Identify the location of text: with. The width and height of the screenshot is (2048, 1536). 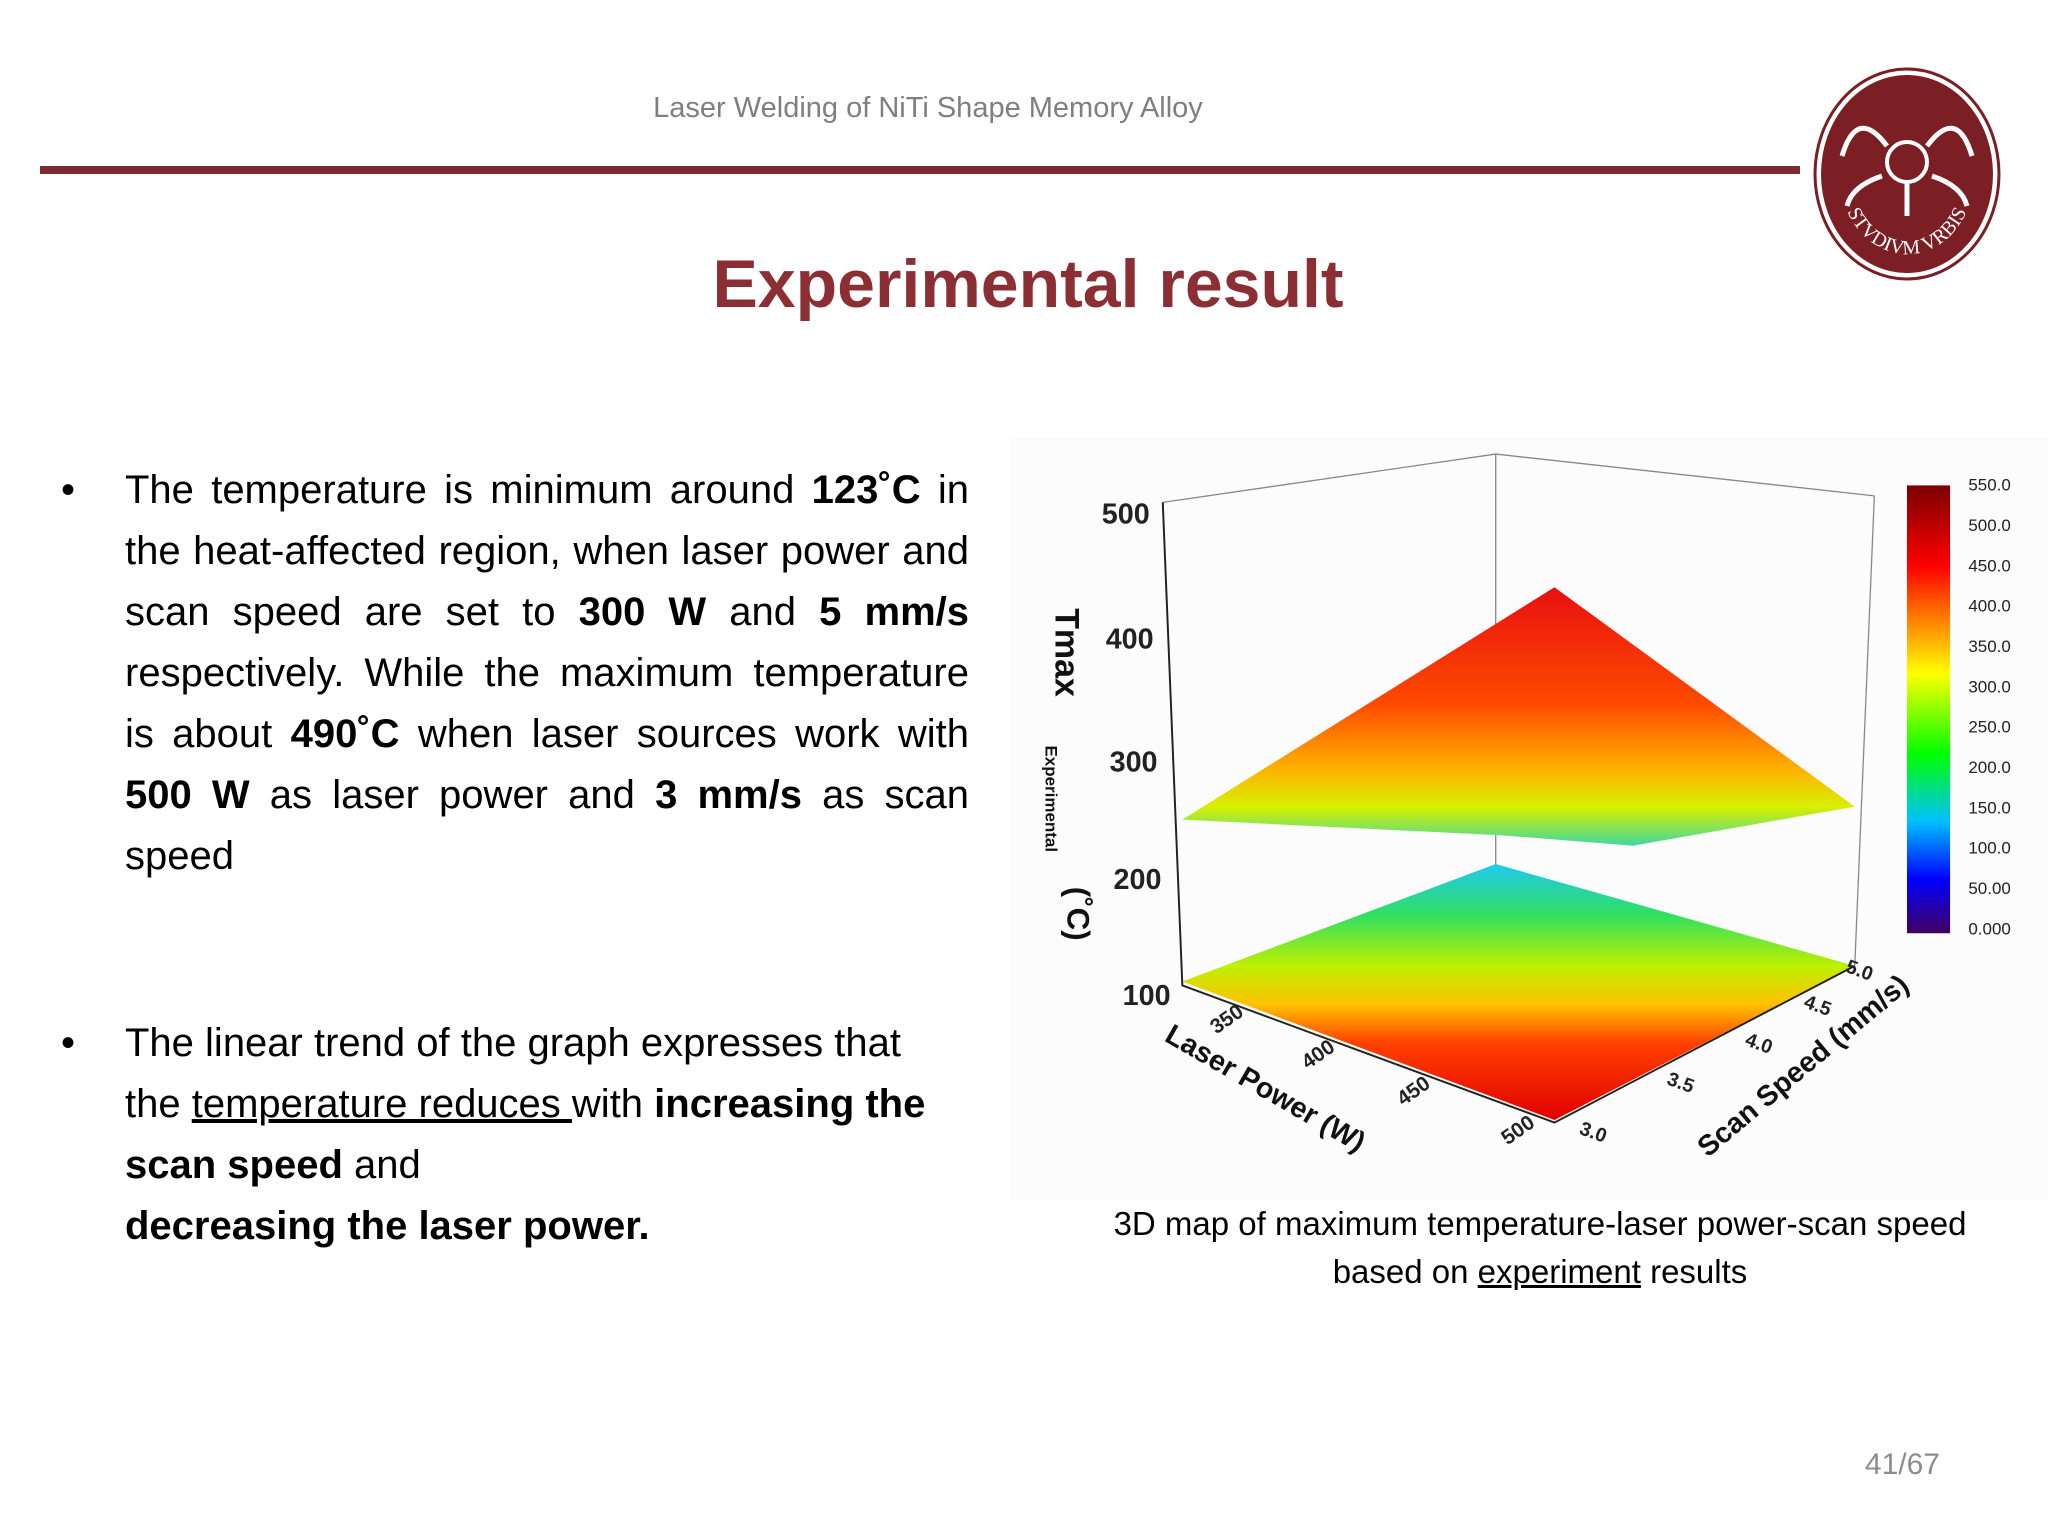
(613, 1104).